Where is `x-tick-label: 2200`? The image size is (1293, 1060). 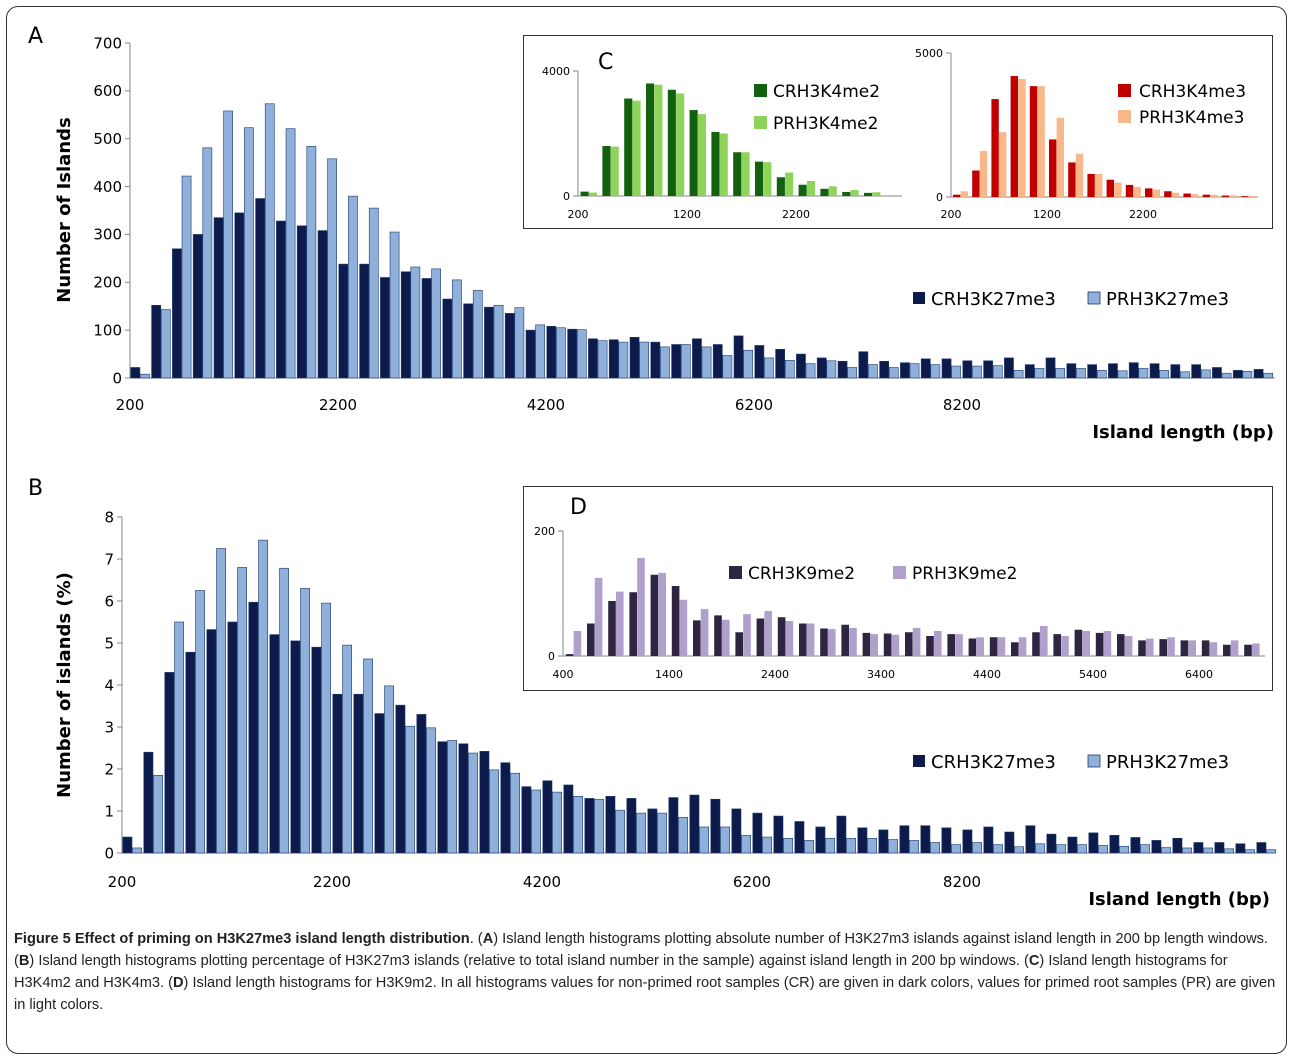 x-tick-label: 2200 is located at coordinates (796, 214).